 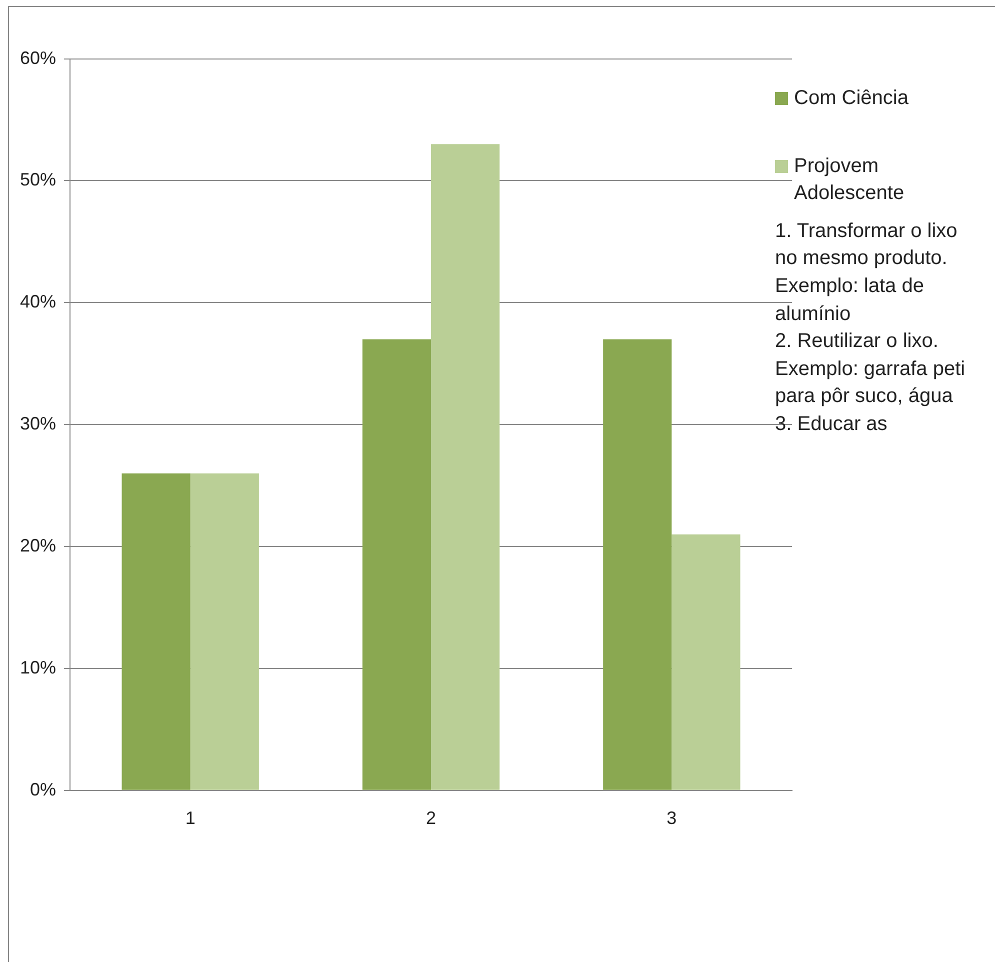 I want to click on legend-label: Projovem Adolescente, so click(x=850, y=180).